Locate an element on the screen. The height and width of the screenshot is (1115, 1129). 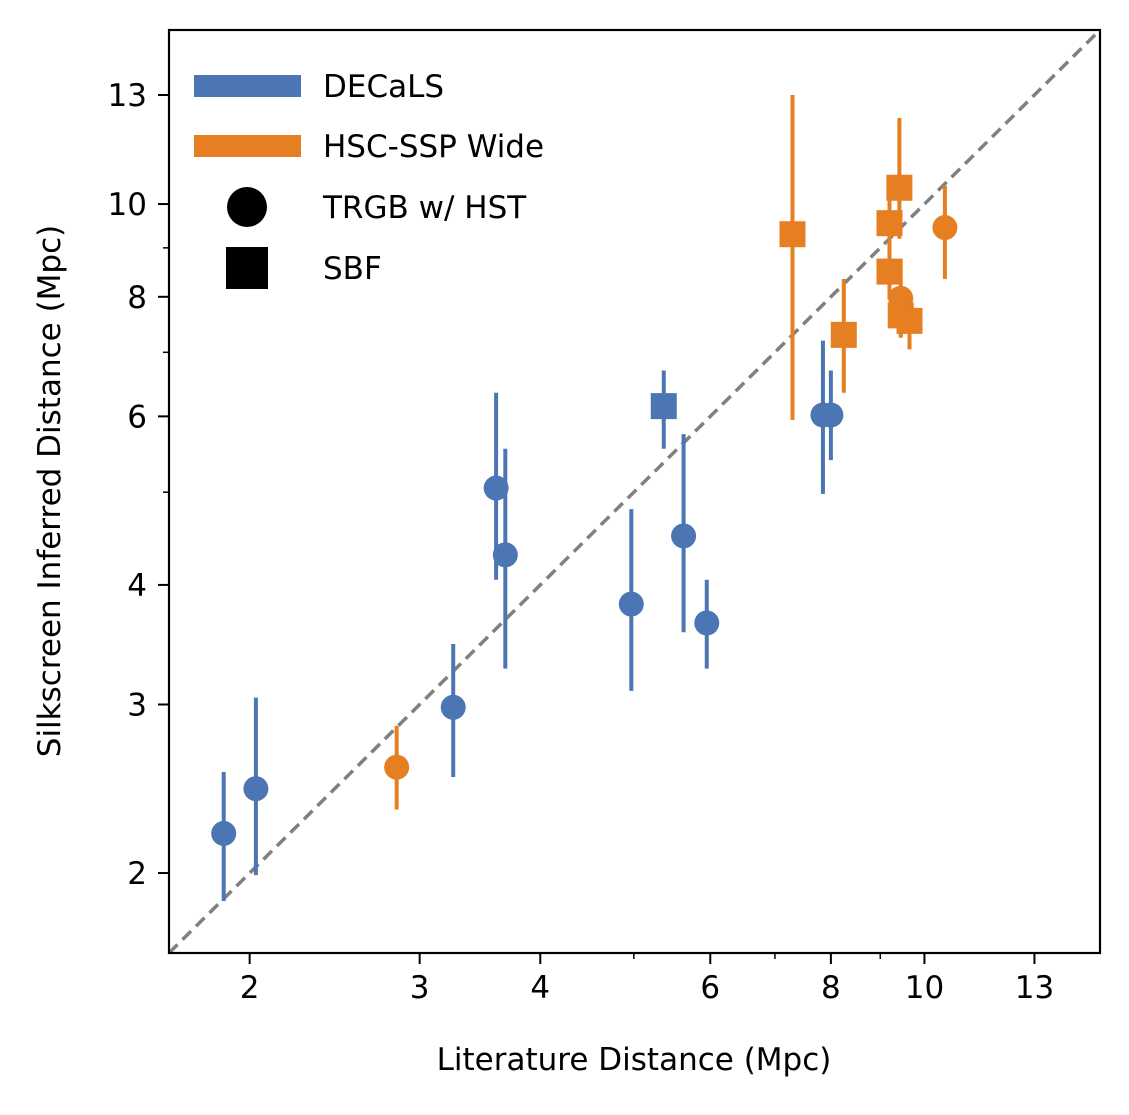
x-axis-label: Literature Distance (Mpc) is located at coordinates (634, 1060).